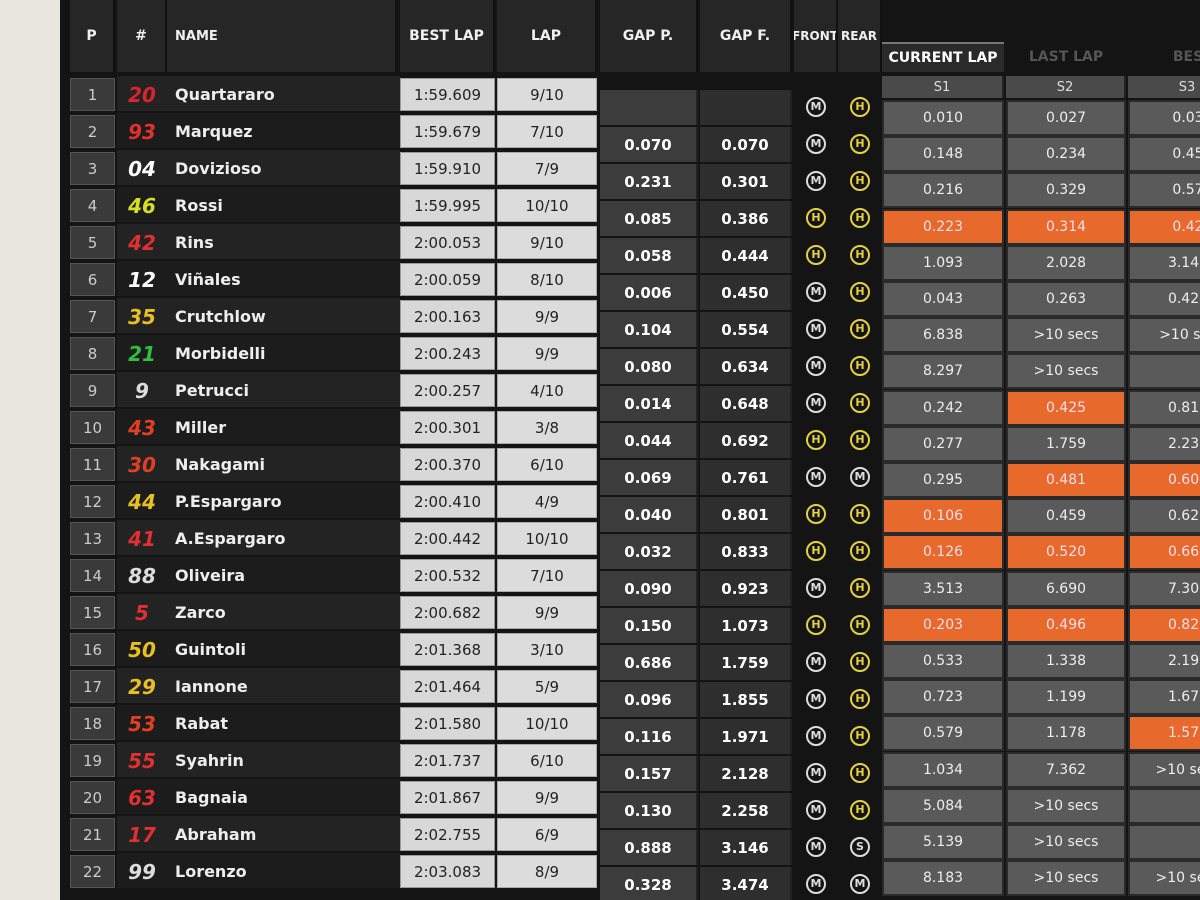 This screenshot has height=900, width=1200. Describe the element at coordinates (92, 686) in the screenshot. I see `position: 17` at that location.